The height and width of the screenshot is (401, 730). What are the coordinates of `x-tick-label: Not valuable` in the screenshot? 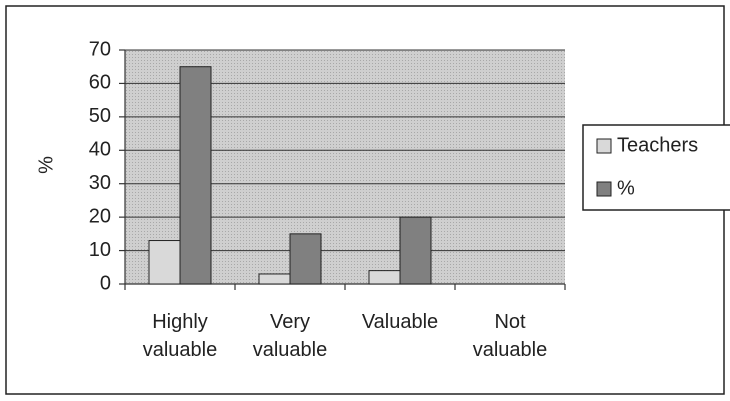 It's located at (510, 336).